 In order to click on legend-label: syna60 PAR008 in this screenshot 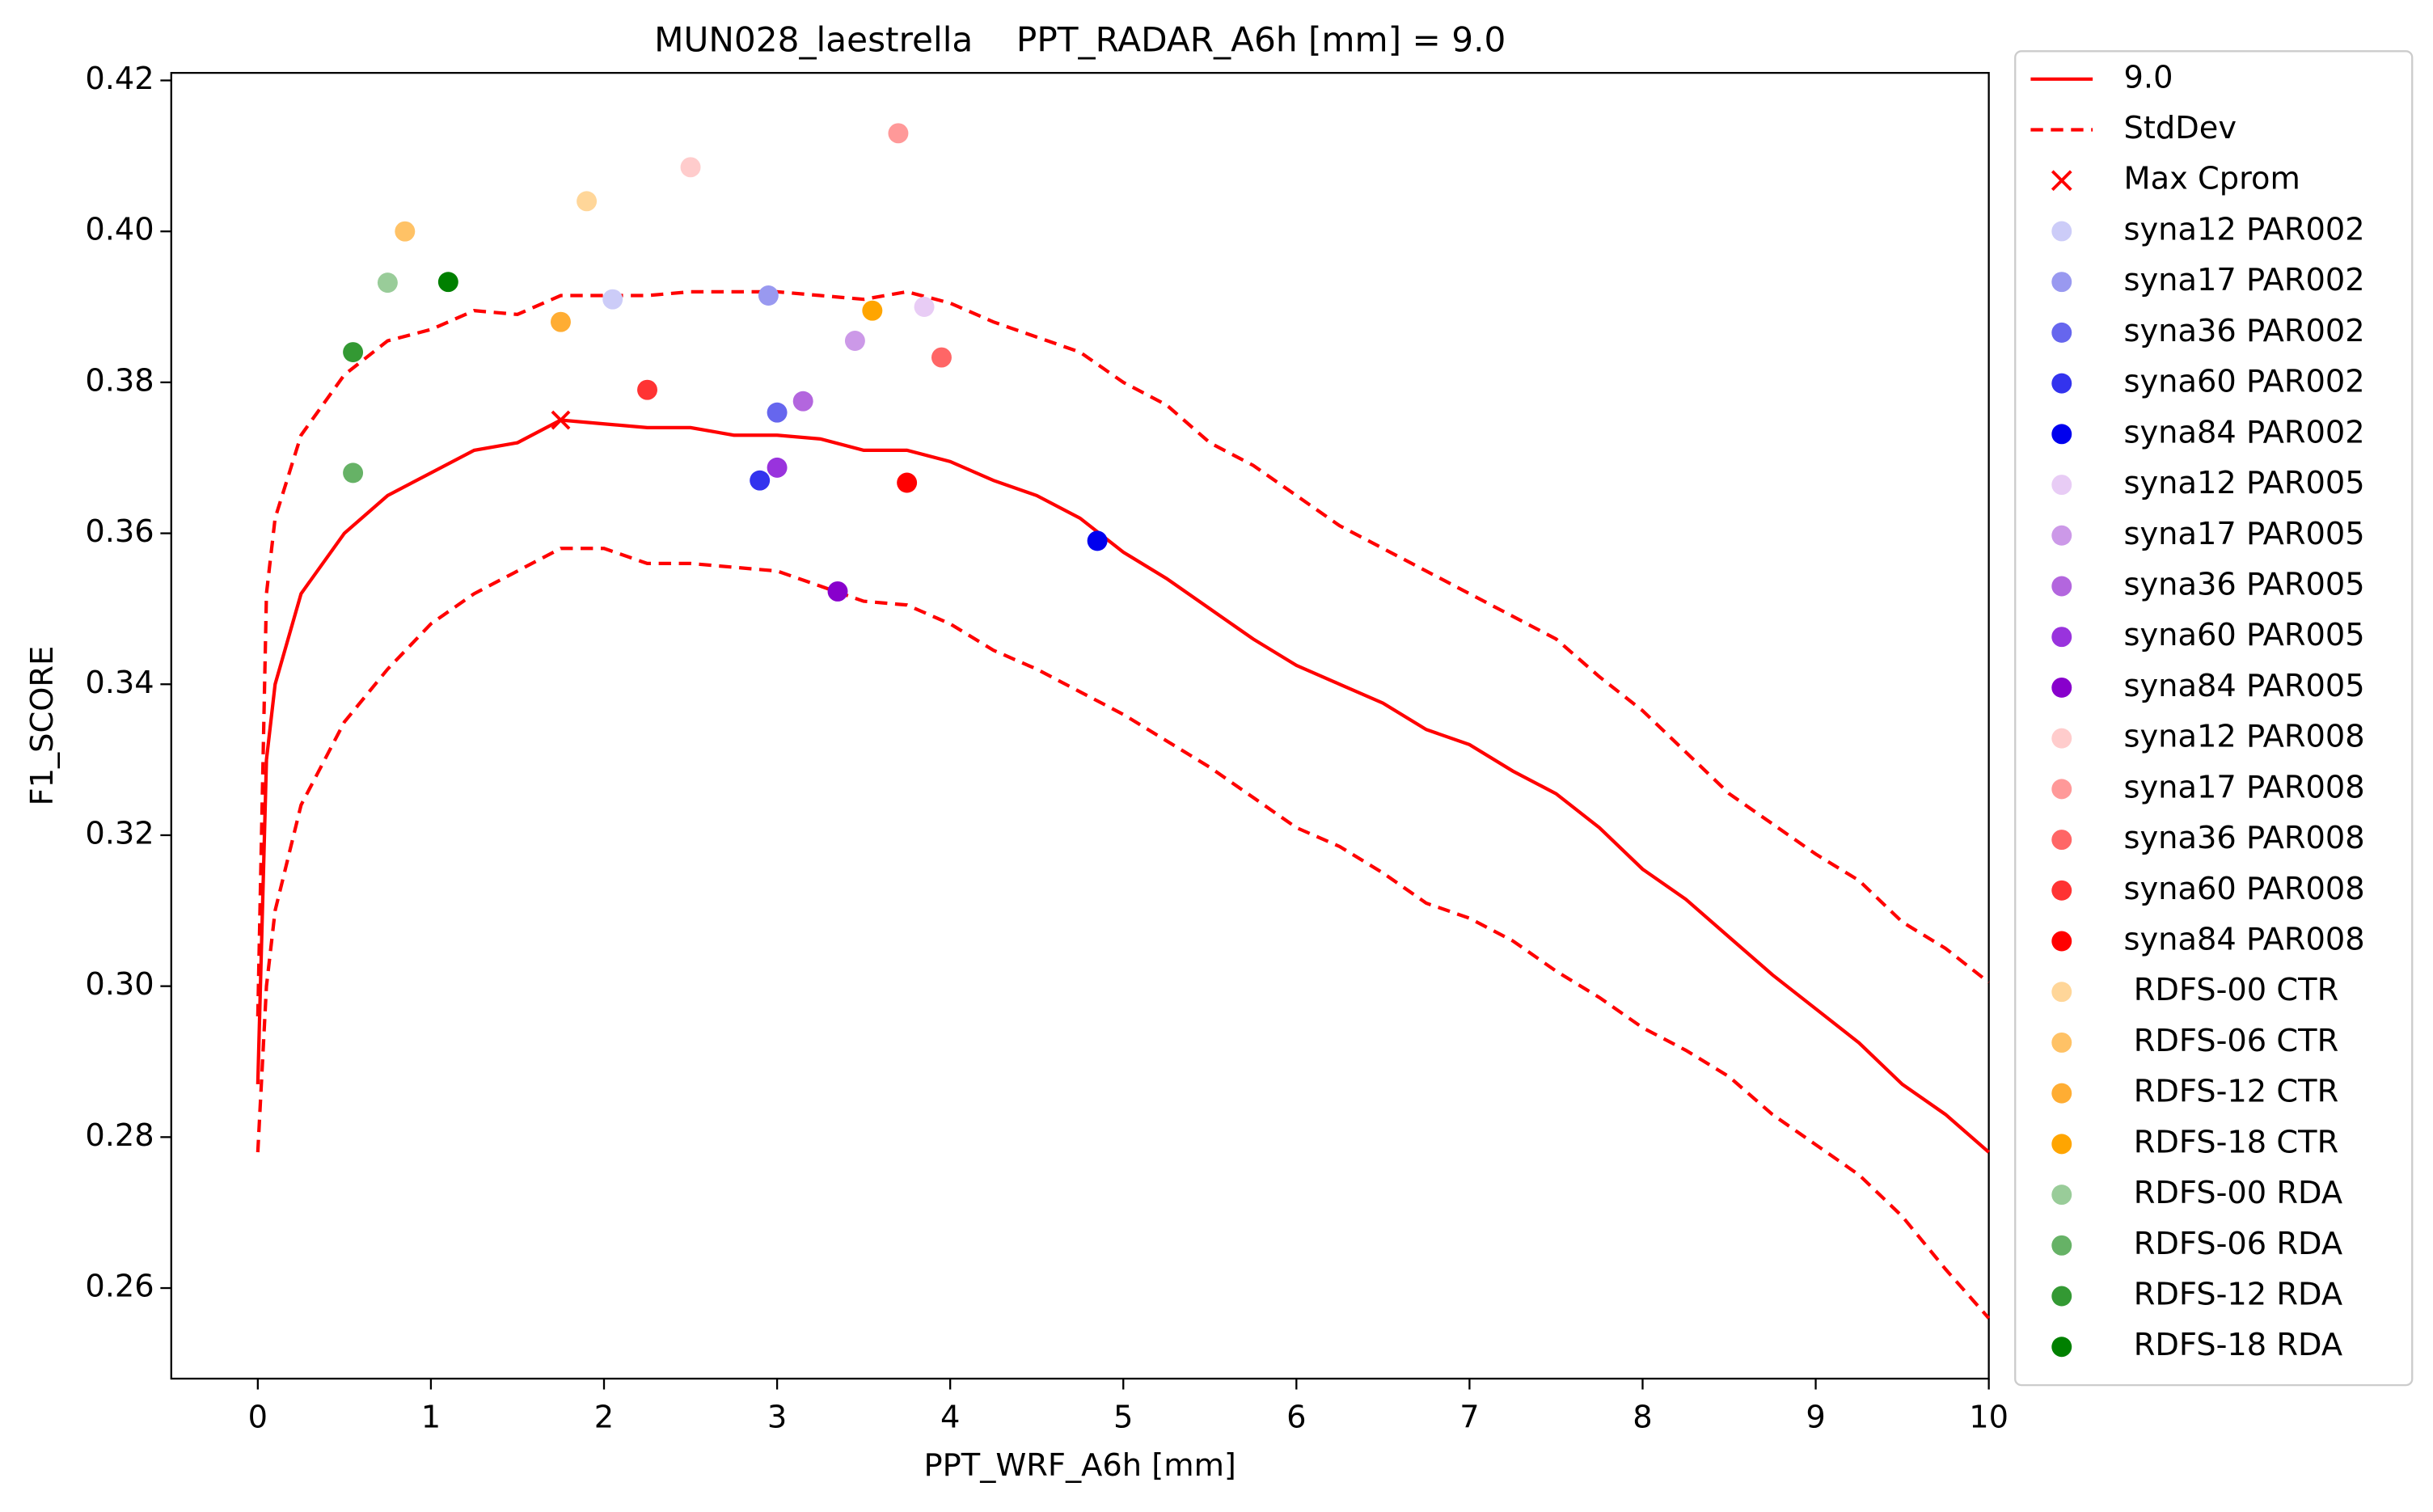, I will do `click(2244, 889)`.